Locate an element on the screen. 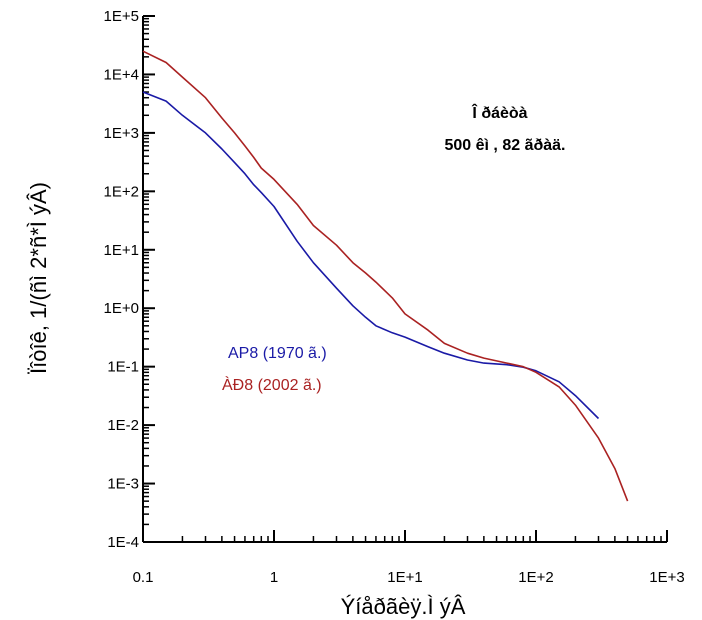 The width and height of the screenshot is (702, 620). x-tick-label: 1E+3 is located at coordinates (666, 577).